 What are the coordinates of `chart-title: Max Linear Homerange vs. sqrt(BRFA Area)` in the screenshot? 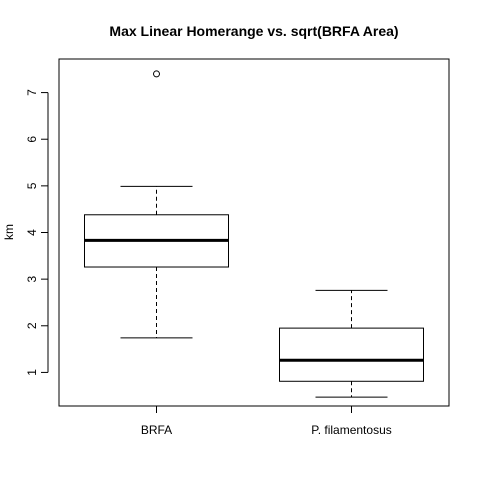 It's located at (253, 31).